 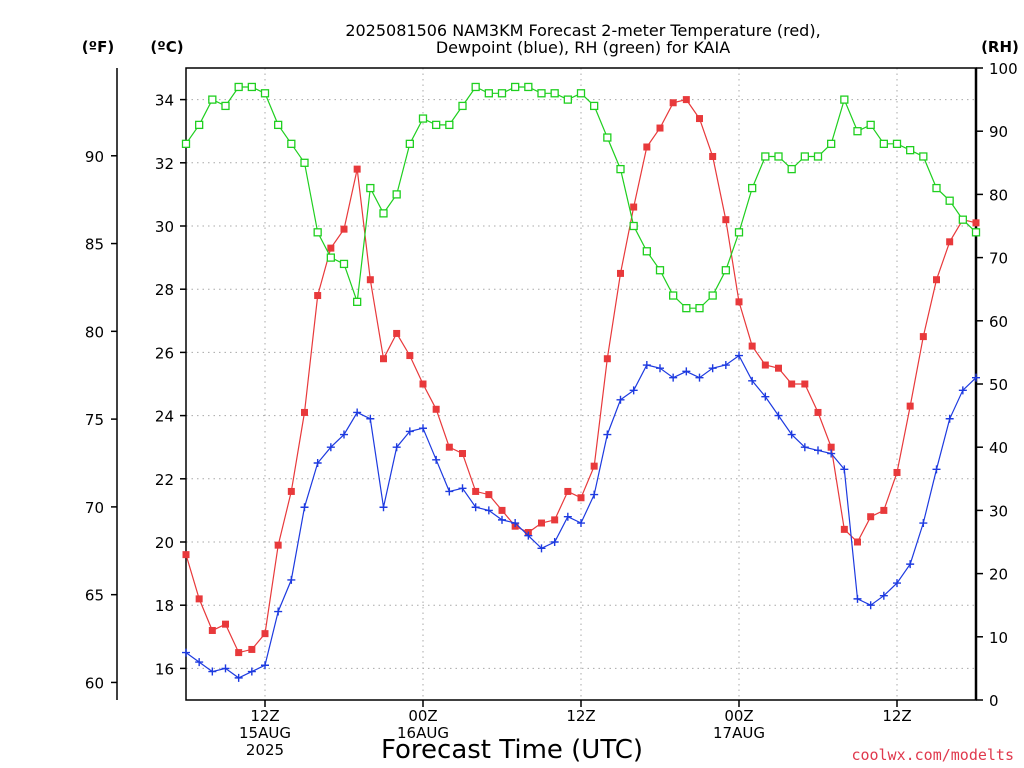 What do you see at coordinates (94, 332) in the screenshot?
I see `fahrenheit-tick-label: 80` at bounding box center [94, 332].